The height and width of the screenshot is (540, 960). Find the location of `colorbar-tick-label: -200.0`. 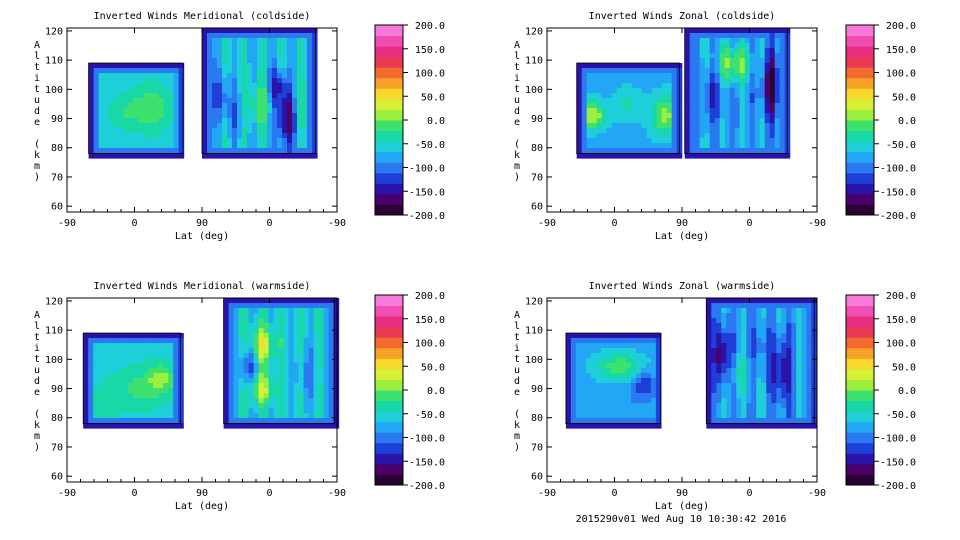

colorbar-tick-label: -200.0 is located at coordinates (427, 486).